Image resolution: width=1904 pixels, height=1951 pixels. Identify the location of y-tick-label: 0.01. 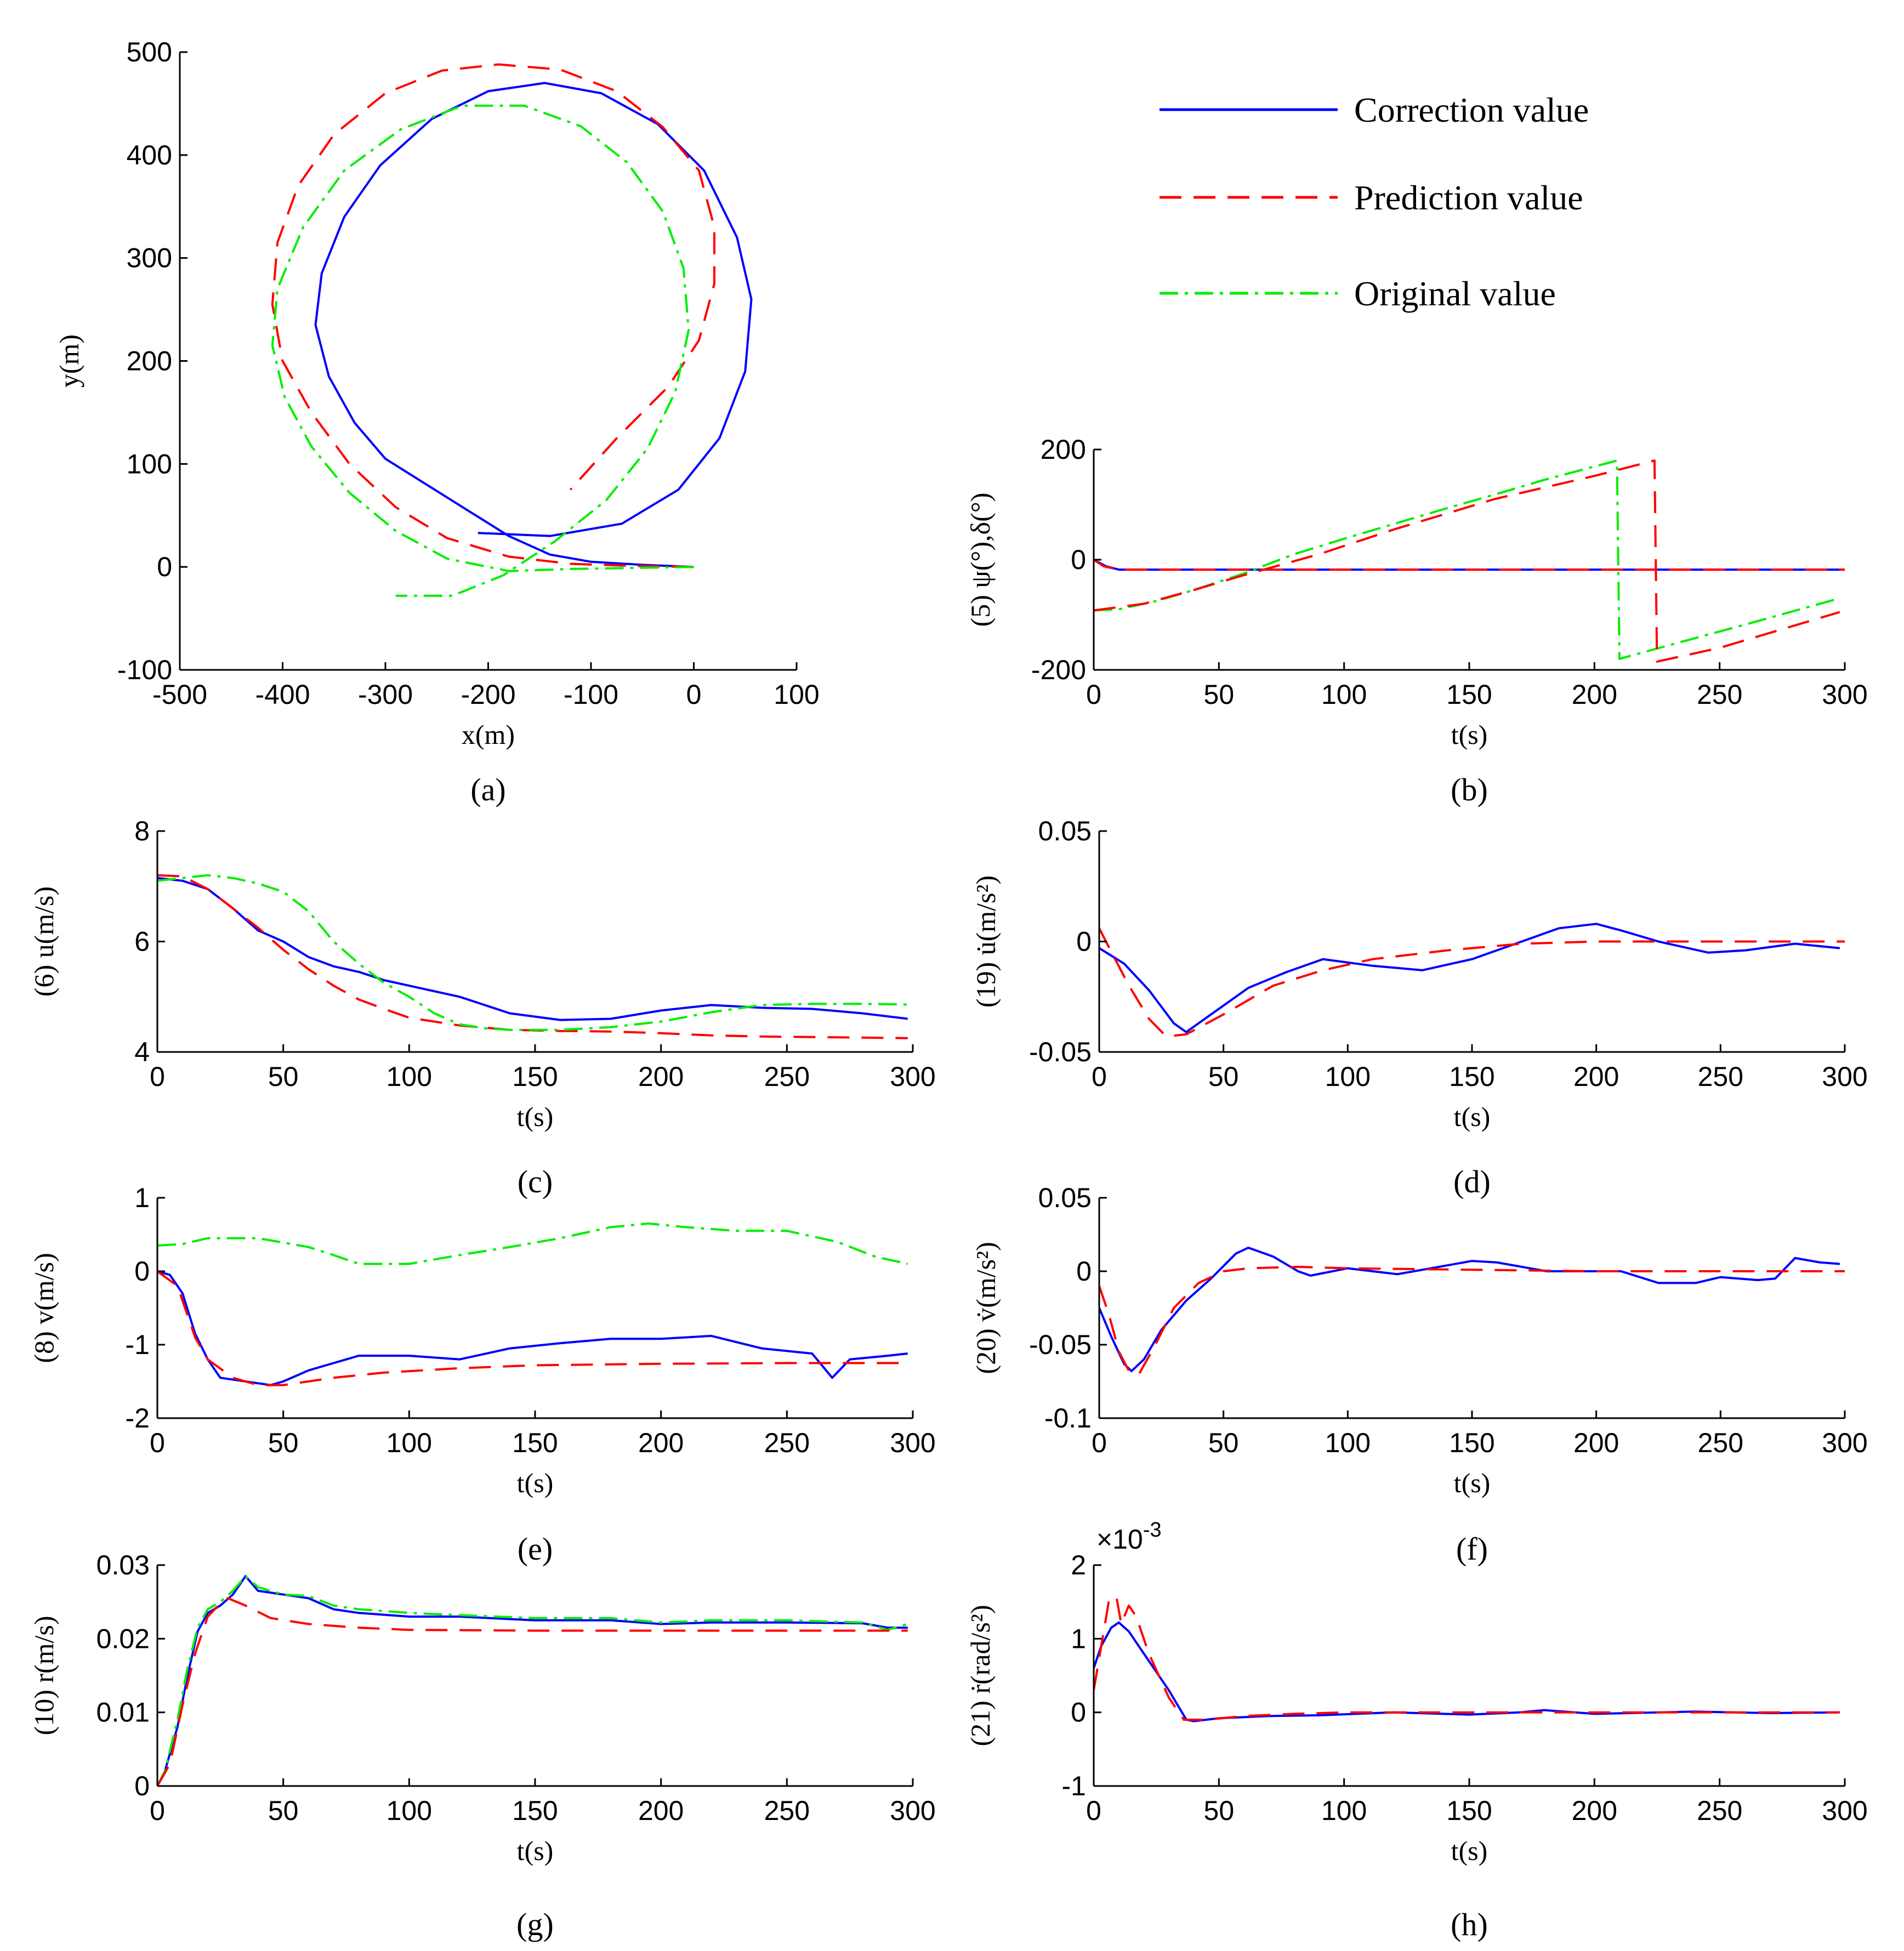
(123, 1712).